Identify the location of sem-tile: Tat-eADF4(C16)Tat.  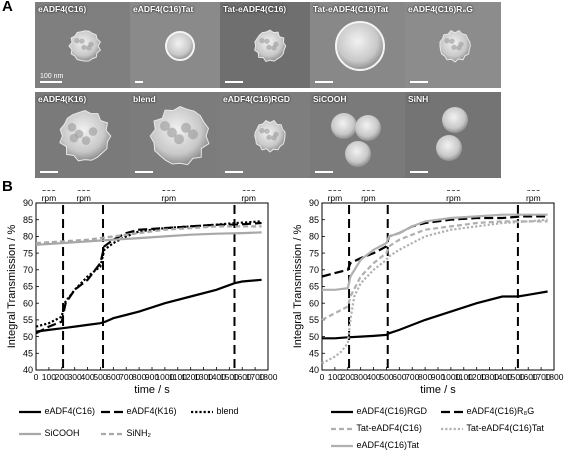
(358, 45).